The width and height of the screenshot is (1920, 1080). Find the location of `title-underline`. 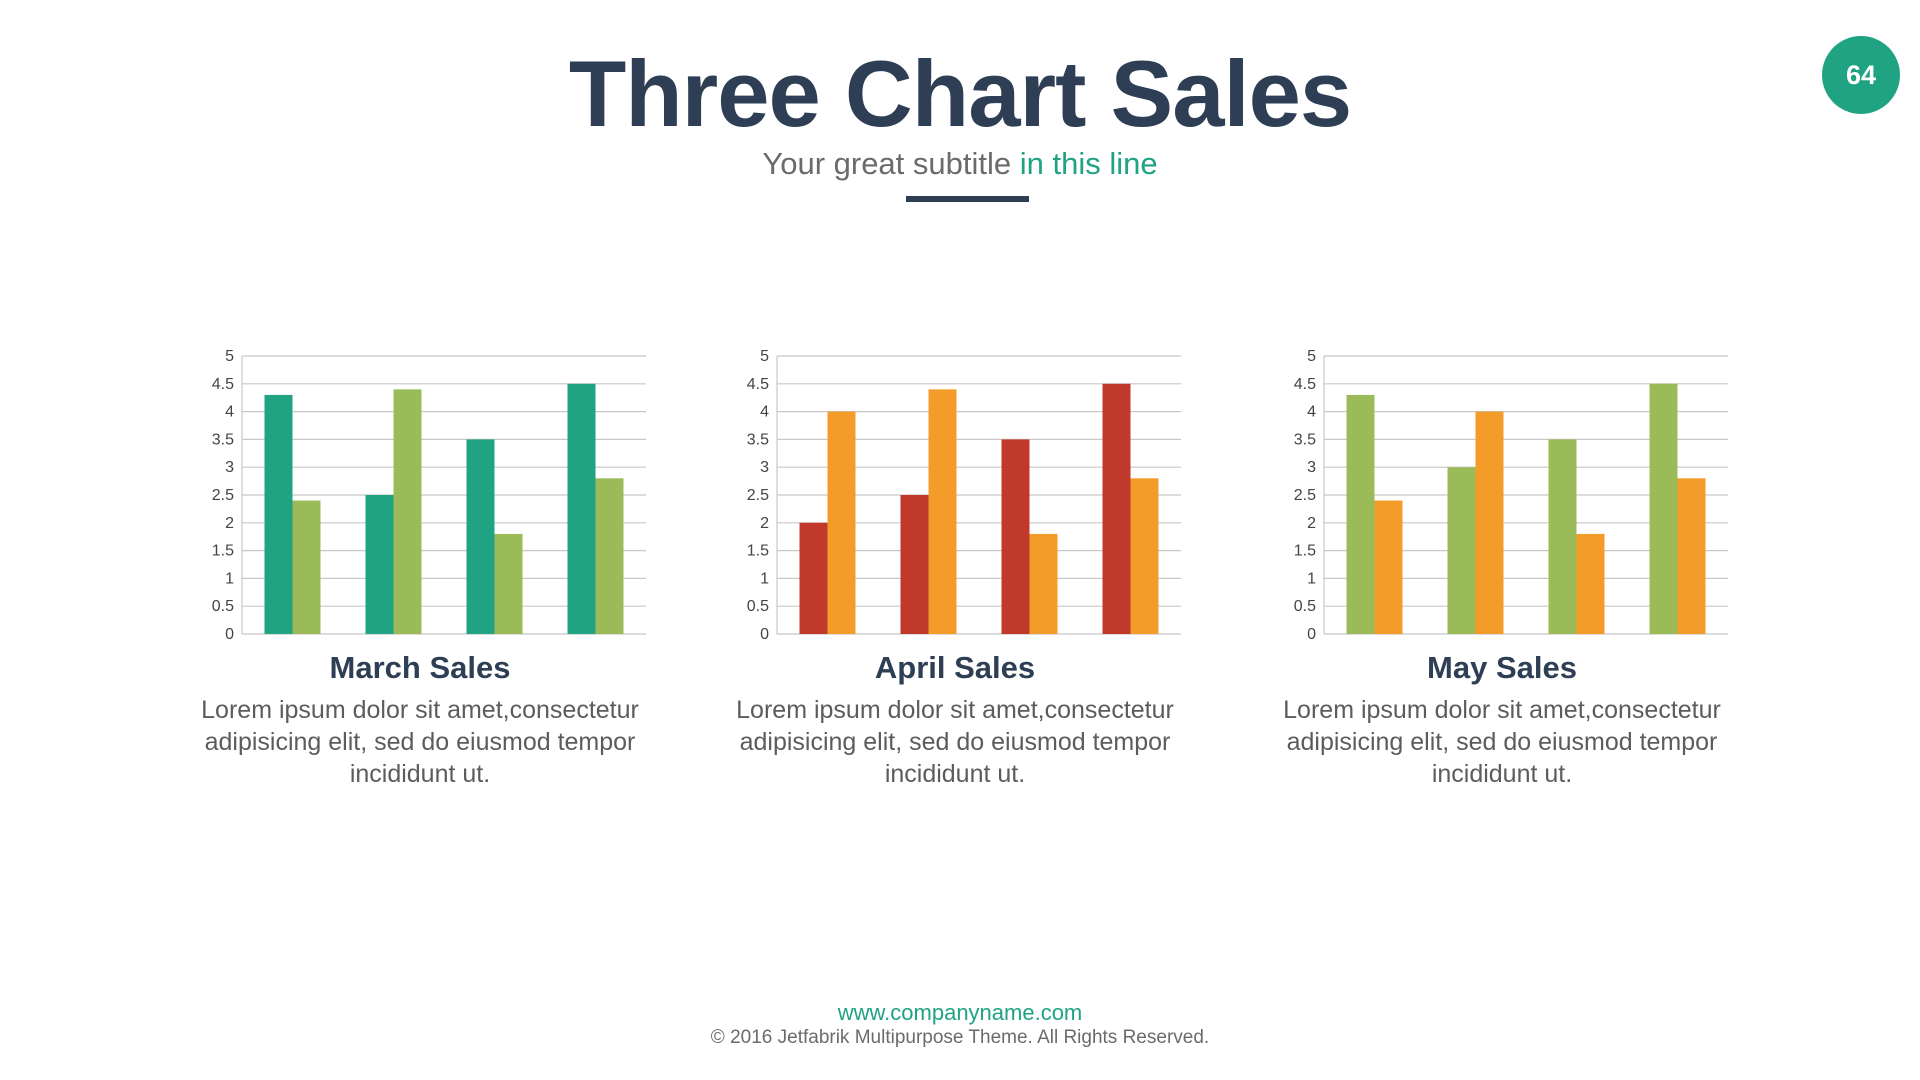

title-underline is located at coordinates (967, 199).